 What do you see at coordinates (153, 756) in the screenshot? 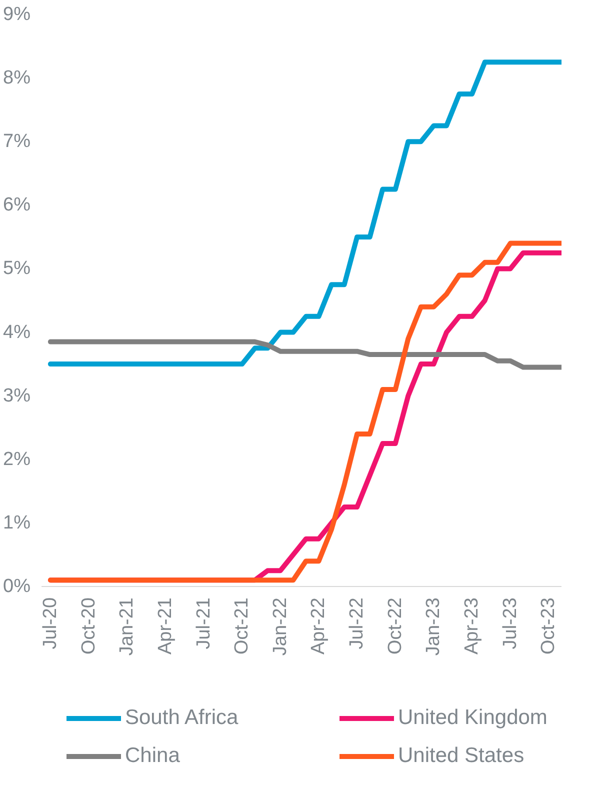
I see `legend-label: China` at bounding box center [153, 756].